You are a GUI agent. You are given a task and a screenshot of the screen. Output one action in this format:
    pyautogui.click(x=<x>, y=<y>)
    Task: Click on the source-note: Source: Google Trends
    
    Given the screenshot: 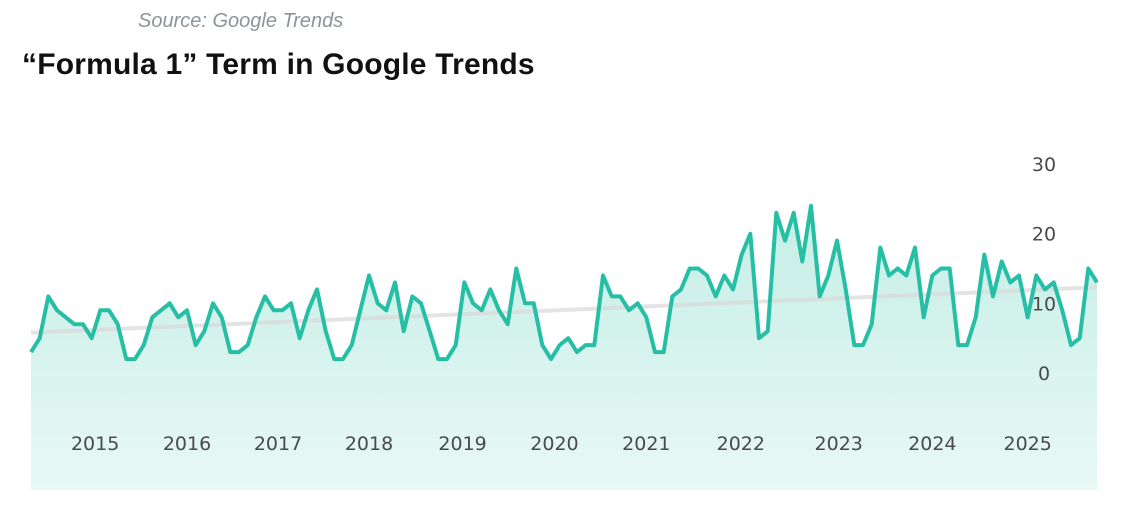 What is the action you would take?
    pyautogui.click(x=241, y=21)
    